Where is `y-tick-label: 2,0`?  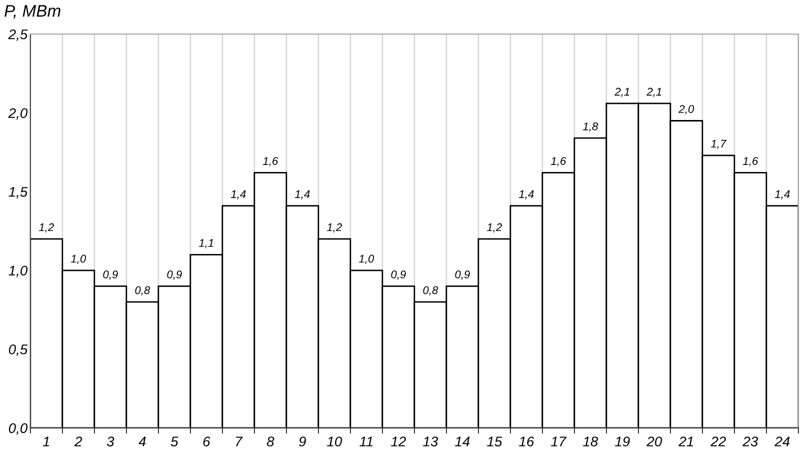 y-tick-label: 2,0 is located at coordinates (18, 114).